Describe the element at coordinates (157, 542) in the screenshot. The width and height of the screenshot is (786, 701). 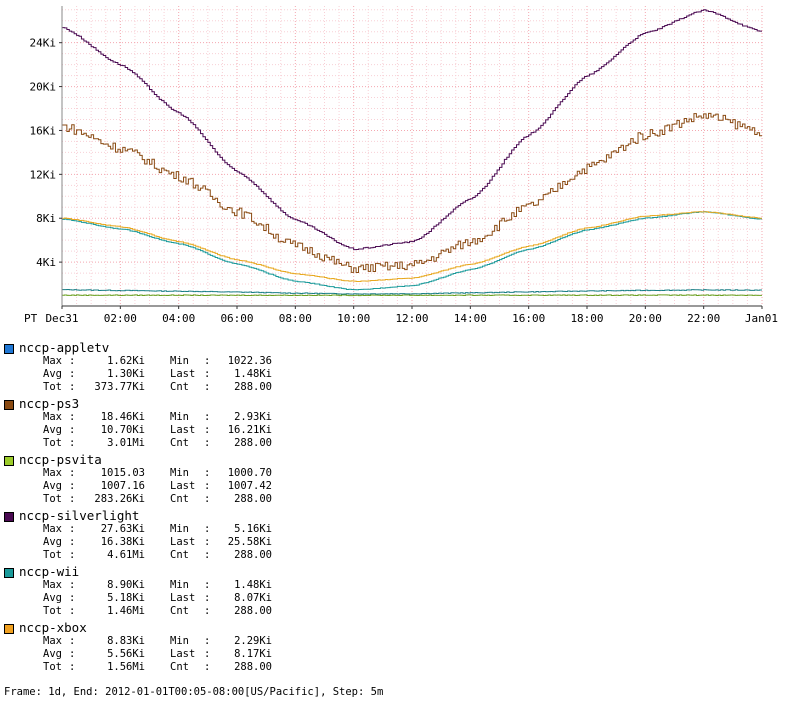
I see `legend-stat-row: Avg: 16.38Ki Last: 25.58Ki` at that location.